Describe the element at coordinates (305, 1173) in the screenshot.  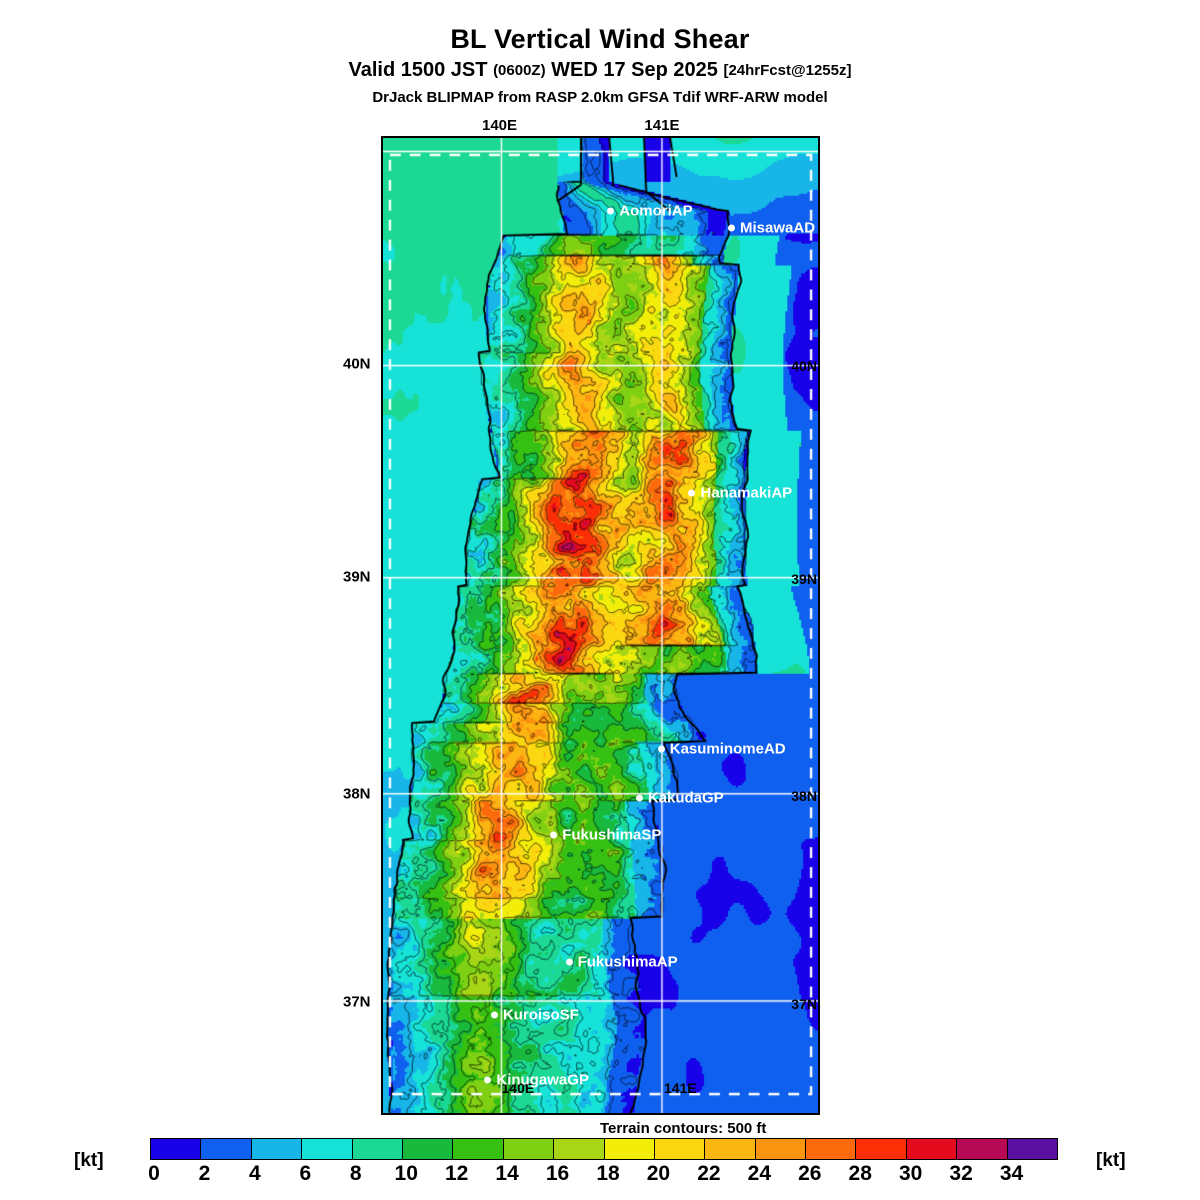
I see `colorbar-tick-6: 6` at that location.